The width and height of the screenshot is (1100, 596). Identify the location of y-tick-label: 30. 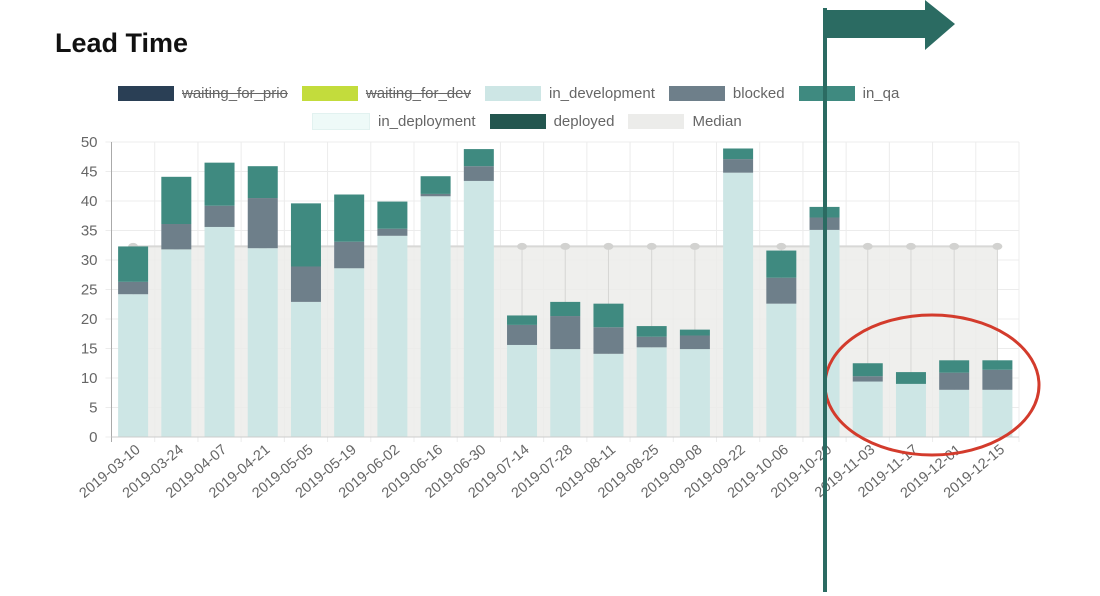
(89, 260).